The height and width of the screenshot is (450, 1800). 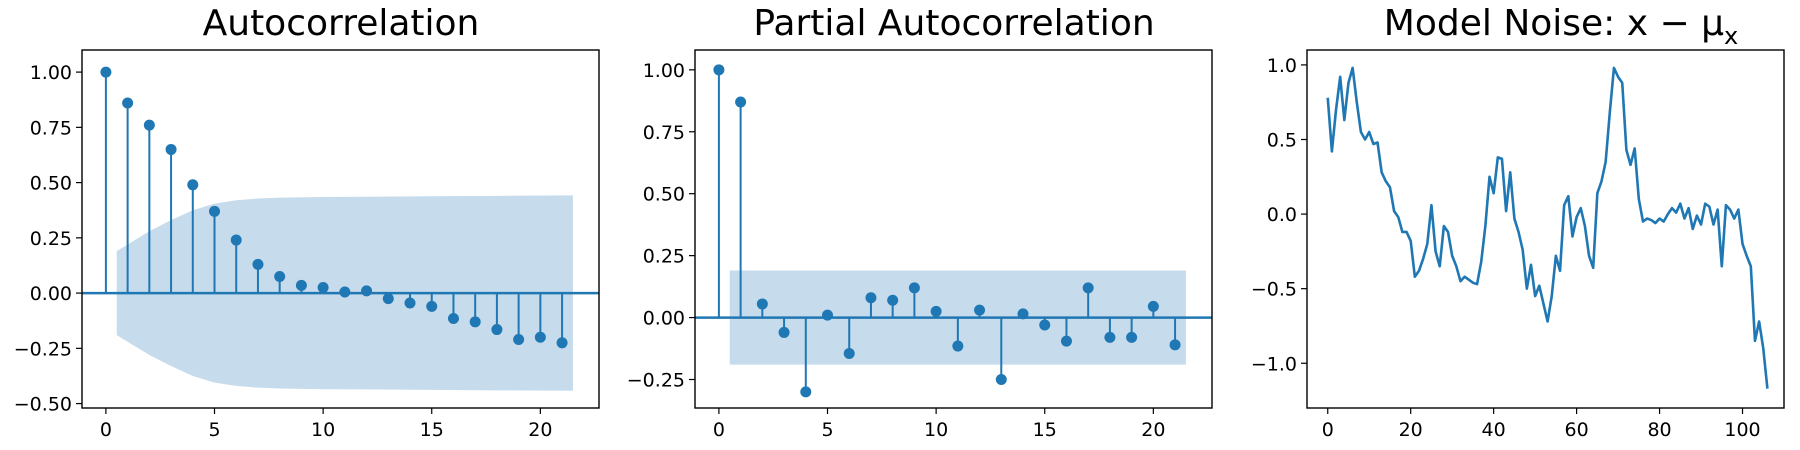 What do you see at coordinates (1328, 430) in the screenshot?
I see `noise-x-tick-label: 0` at bounding box center [1328, 430].